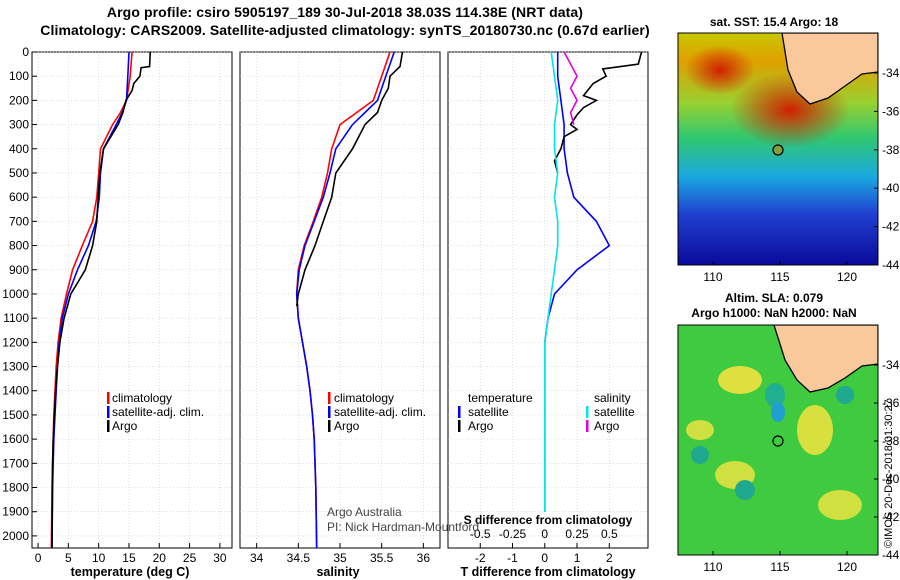 The height and width of the screenshot is (580, 900). I want to click on x-tick-label: 34, so click(257, 558).